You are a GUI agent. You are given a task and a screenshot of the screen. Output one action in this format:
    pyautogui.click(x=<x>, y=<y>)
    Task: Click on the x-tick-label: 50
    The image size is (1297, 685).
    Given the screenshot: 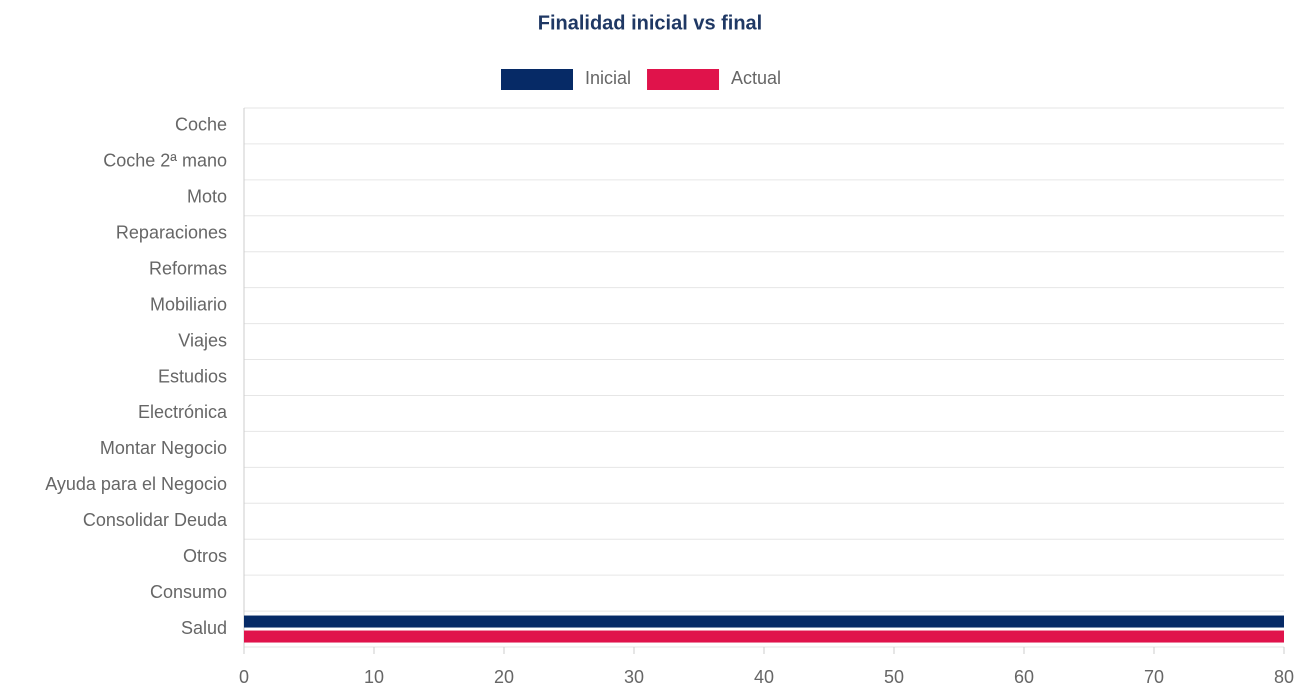 What is the action you would take?
    pyautogui.click(x=894, y=676)
    